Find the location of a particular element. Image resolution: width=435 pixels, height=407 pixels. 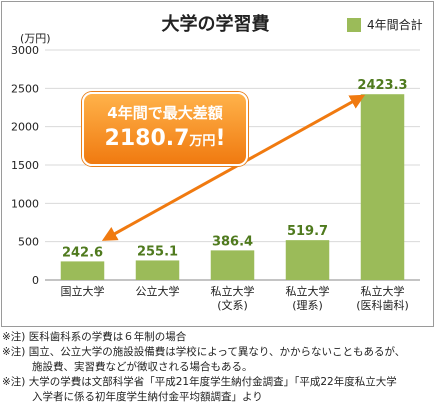

y-tick-label: 2000 is located at coordinates (25, 127).